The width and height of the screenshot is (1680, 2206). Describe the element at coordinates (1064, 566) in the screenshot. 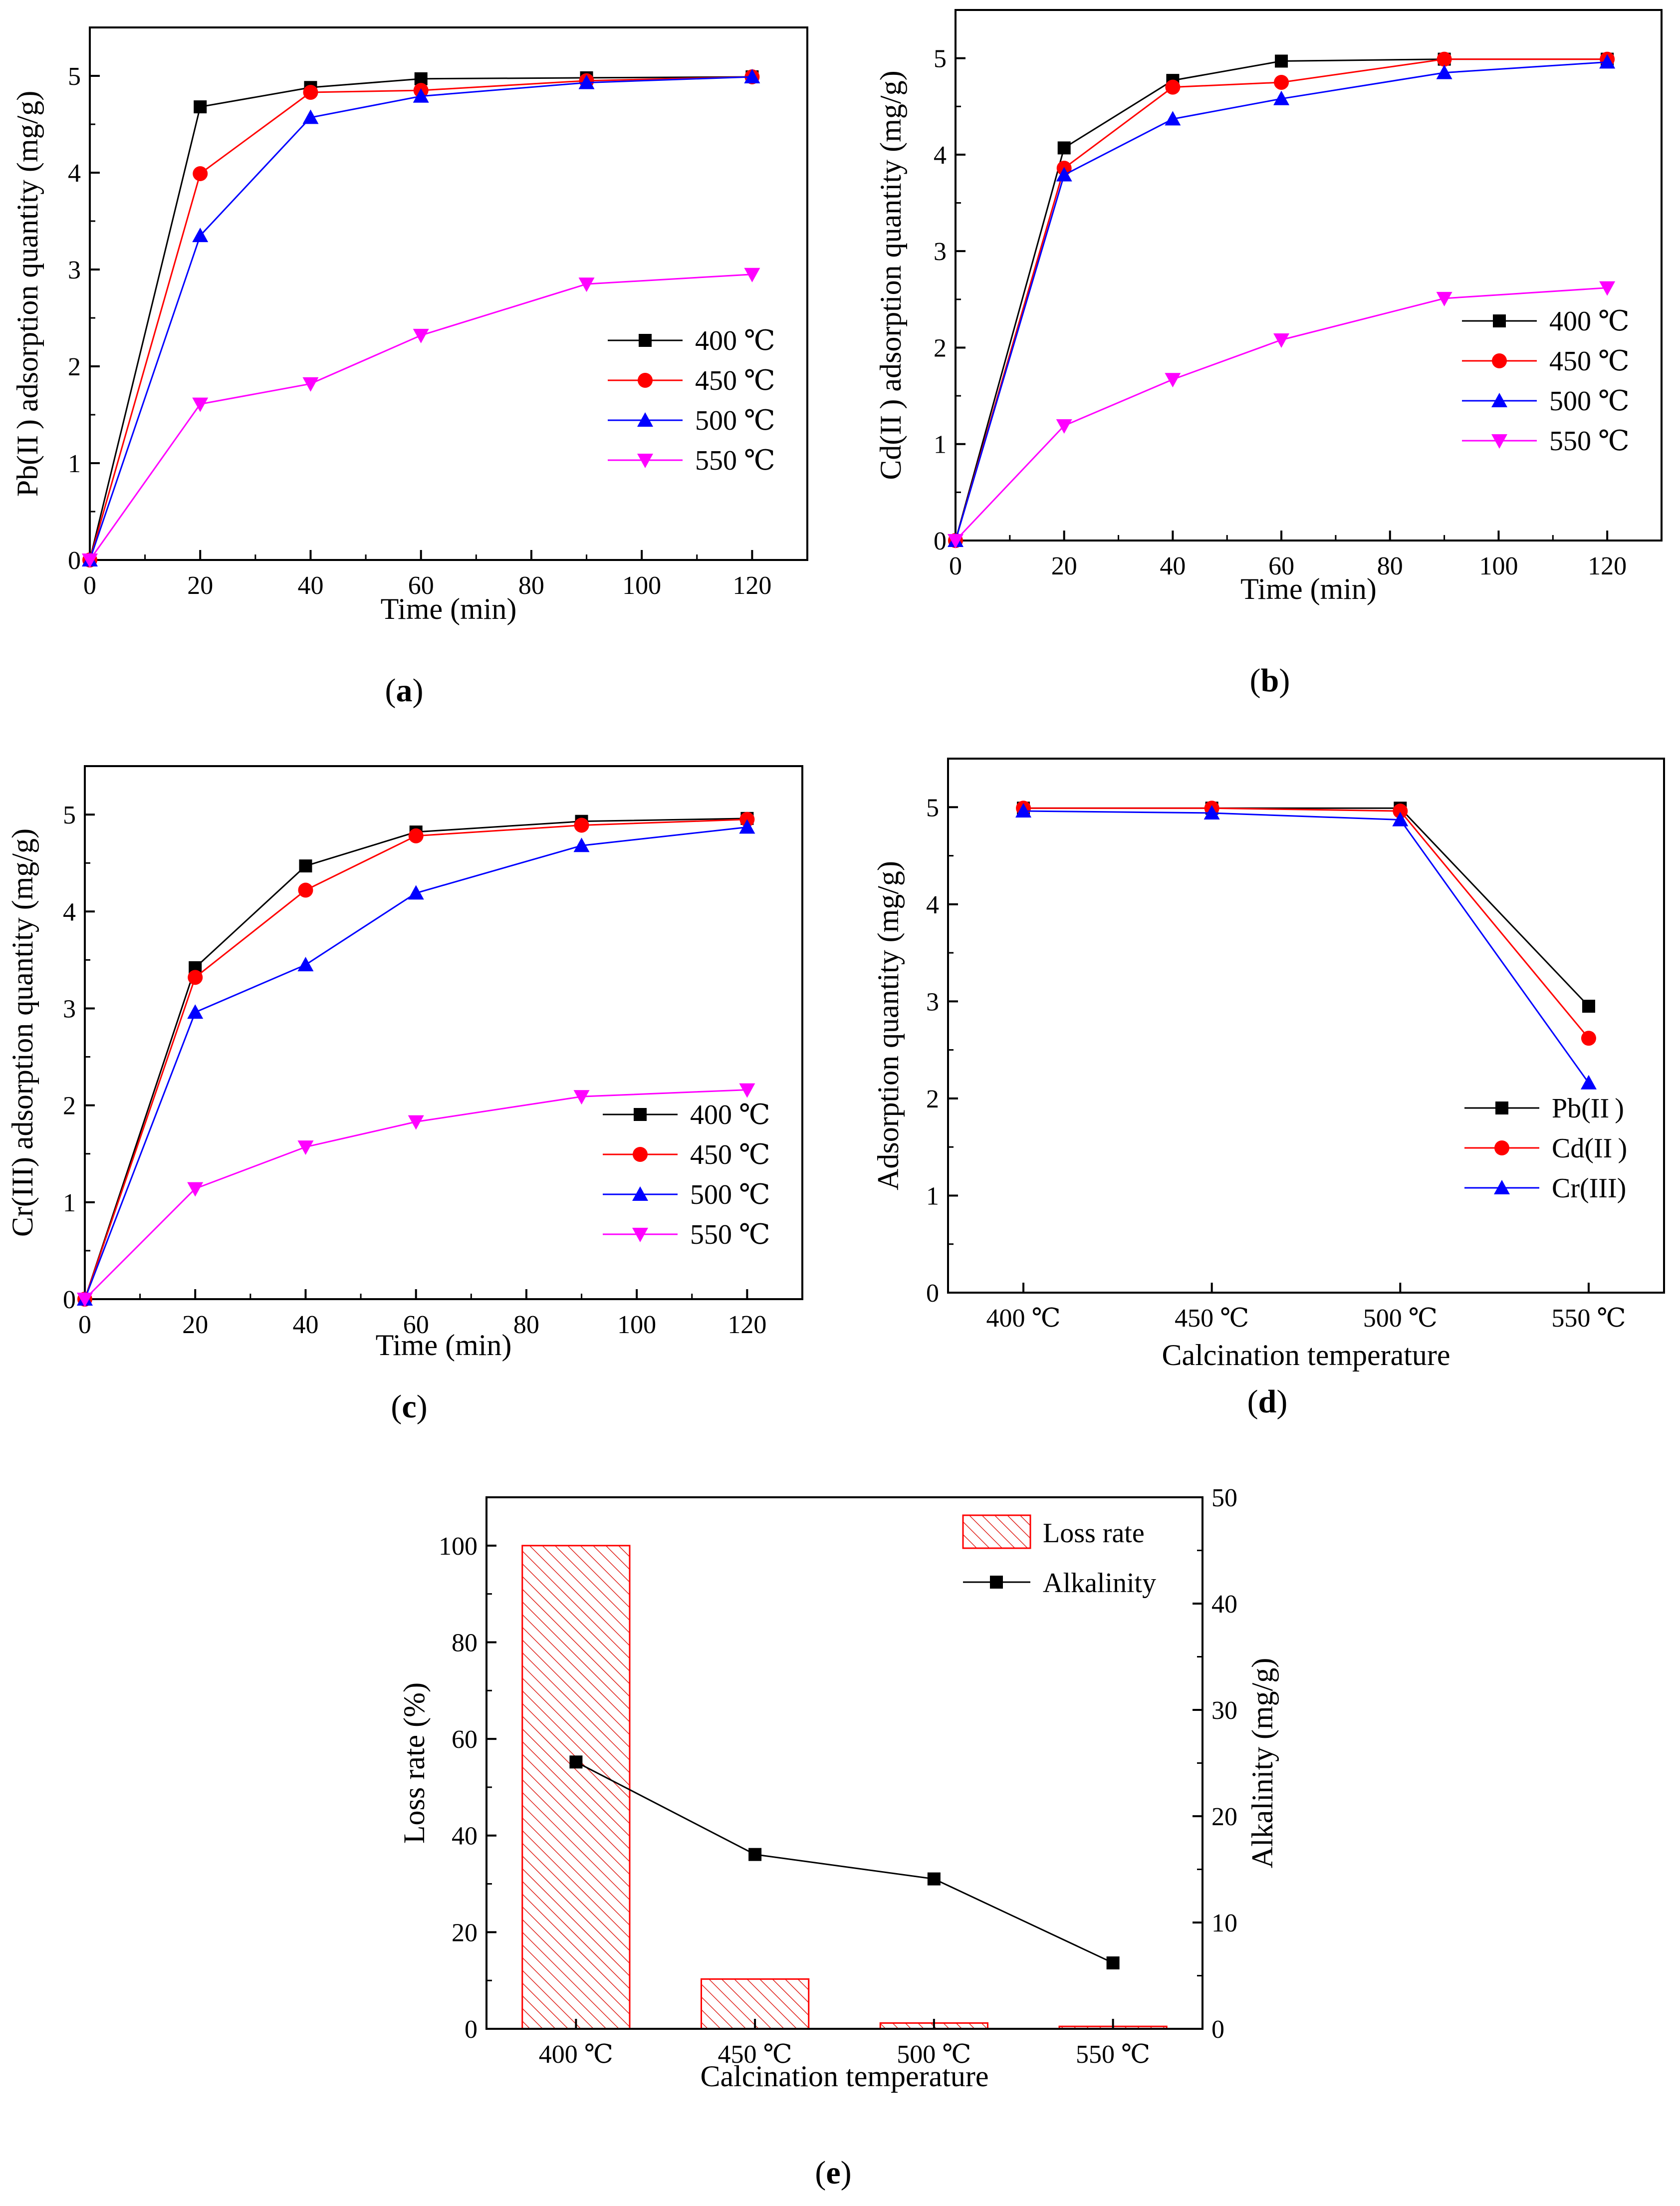

I see `x-tick-label: 20` at that location.